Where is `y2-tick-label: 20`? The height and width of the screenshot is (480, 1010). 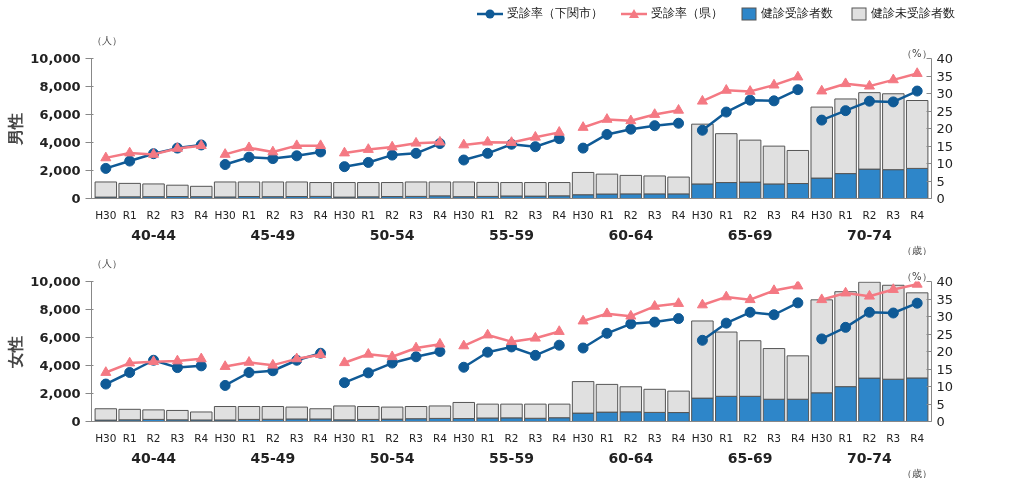 y2-tick-label: 20 is located at coordinates (945, 128).